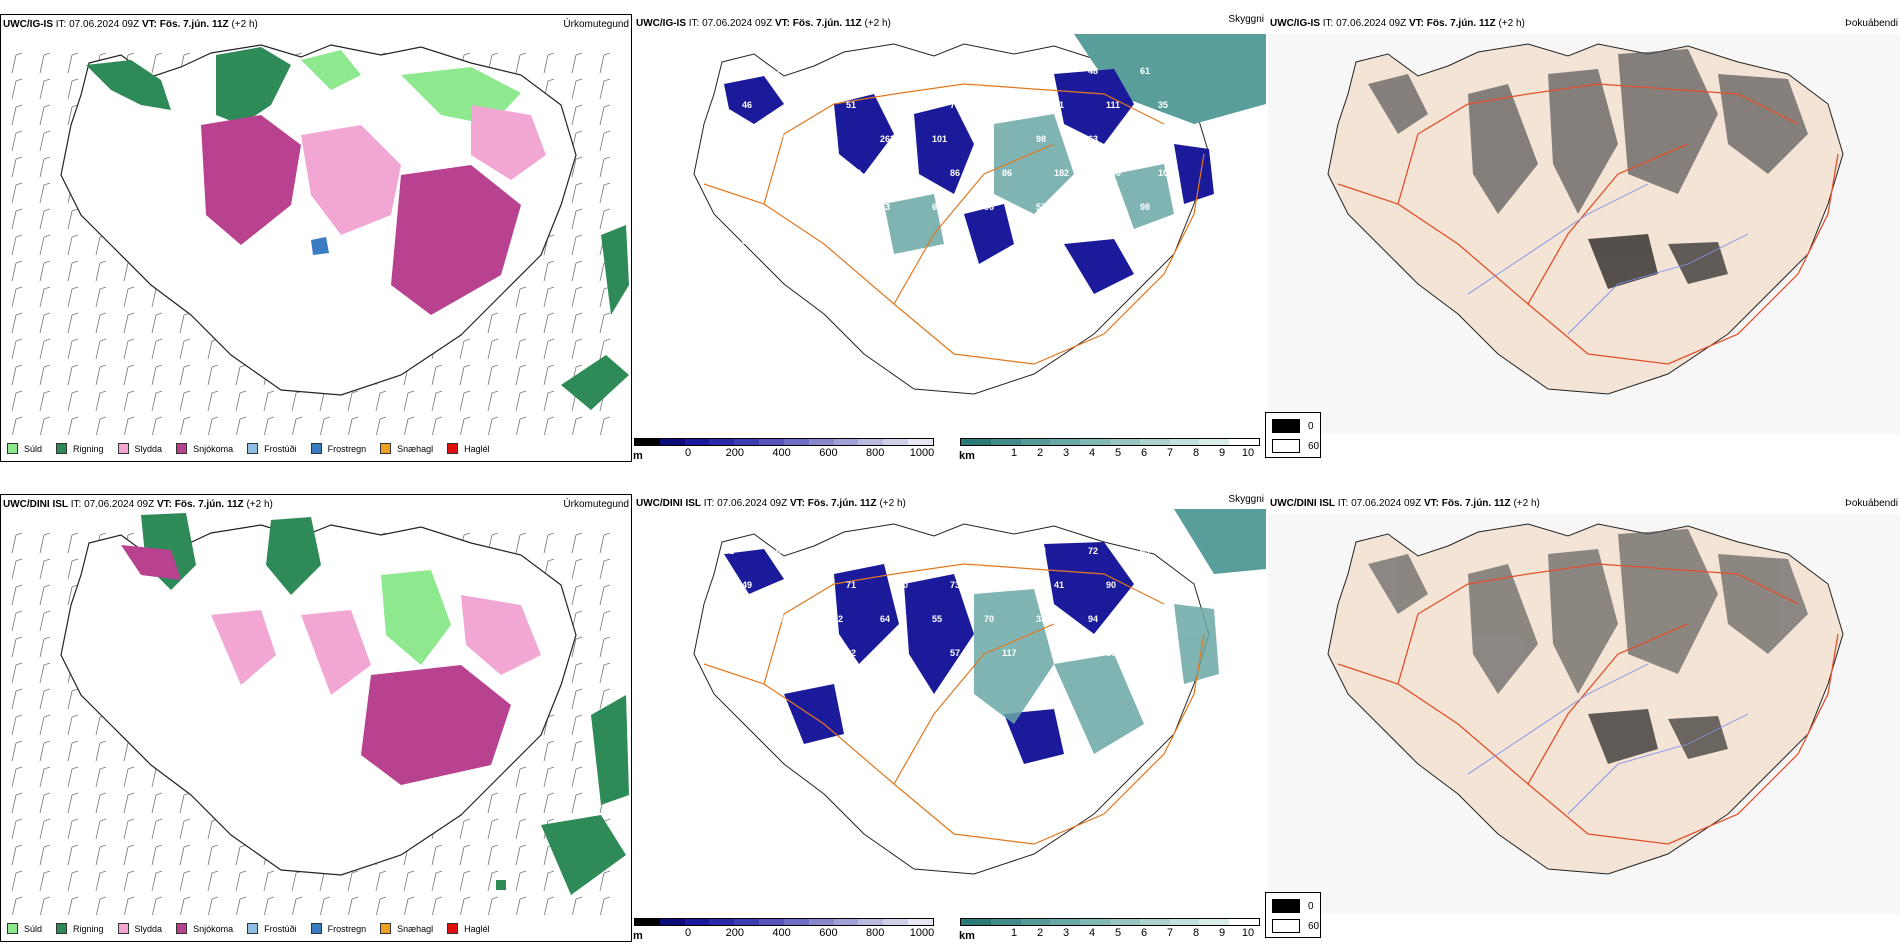 The image size is (1900, 950). I want to click on visibility-value-label: 61, so click(1145, 71).